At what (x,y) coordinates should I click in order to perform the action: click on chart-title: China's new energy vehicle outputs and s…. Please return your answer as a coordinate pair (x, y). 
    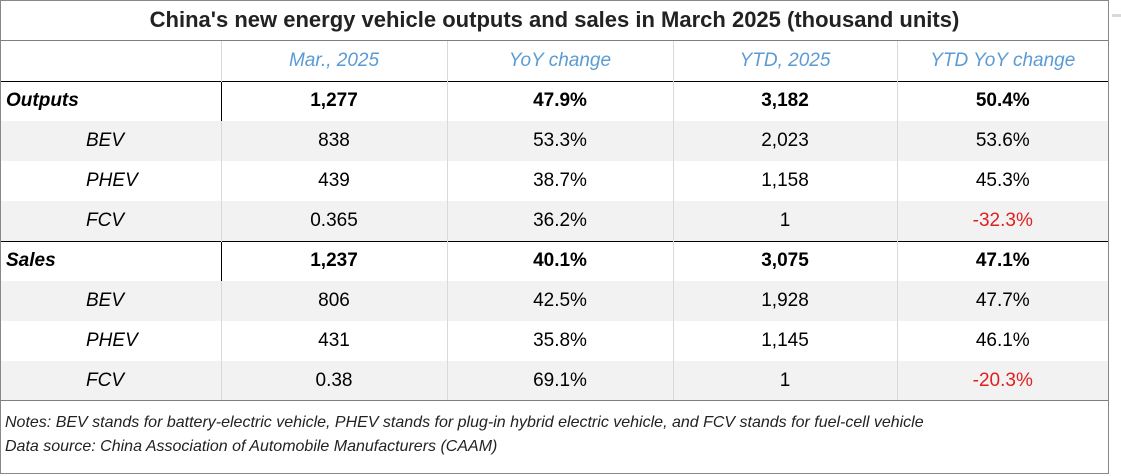
    Looking at the image, I should click on (554, 19).